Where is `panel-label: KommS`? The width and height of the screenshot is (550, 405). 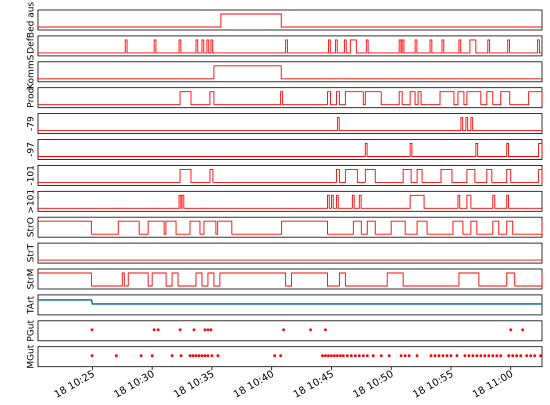
panel-label: KommS is located at coordinates (32, 71).